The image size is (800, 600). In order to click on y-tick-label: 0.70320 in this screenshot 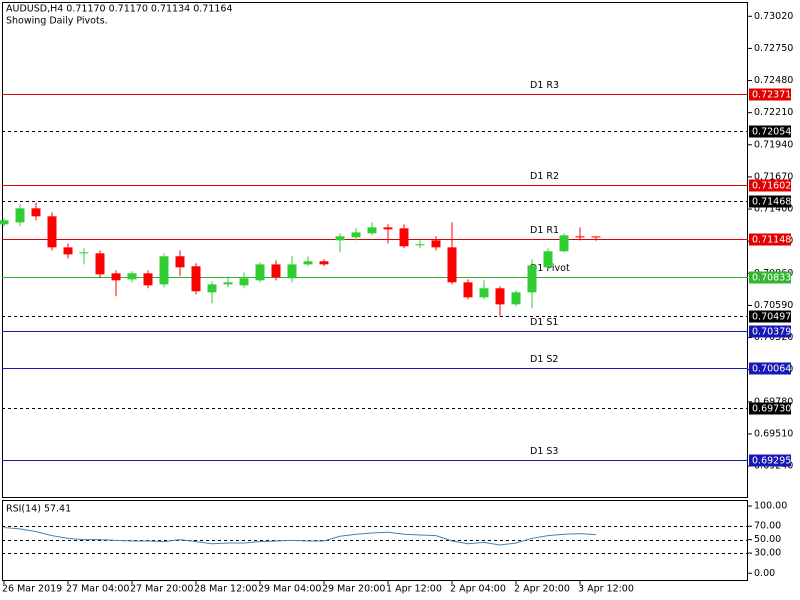, I will do `click(773, 337)`.